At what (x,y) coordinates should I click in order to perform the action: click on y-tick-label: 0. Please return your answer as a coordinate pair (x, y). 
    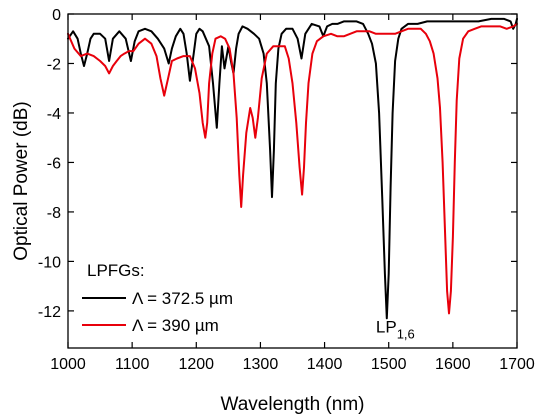
    Looking at the image, I should click on (56, 15).